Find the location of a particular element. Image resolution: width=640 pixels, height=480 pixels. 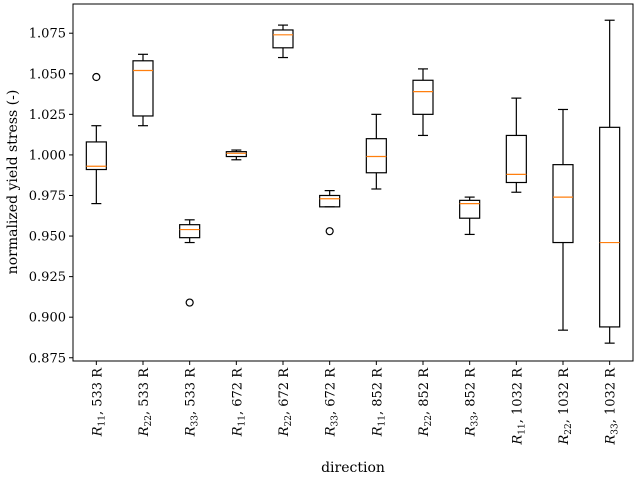

x-tick-label: R11, 672 R is located at coordinates (238, 402).